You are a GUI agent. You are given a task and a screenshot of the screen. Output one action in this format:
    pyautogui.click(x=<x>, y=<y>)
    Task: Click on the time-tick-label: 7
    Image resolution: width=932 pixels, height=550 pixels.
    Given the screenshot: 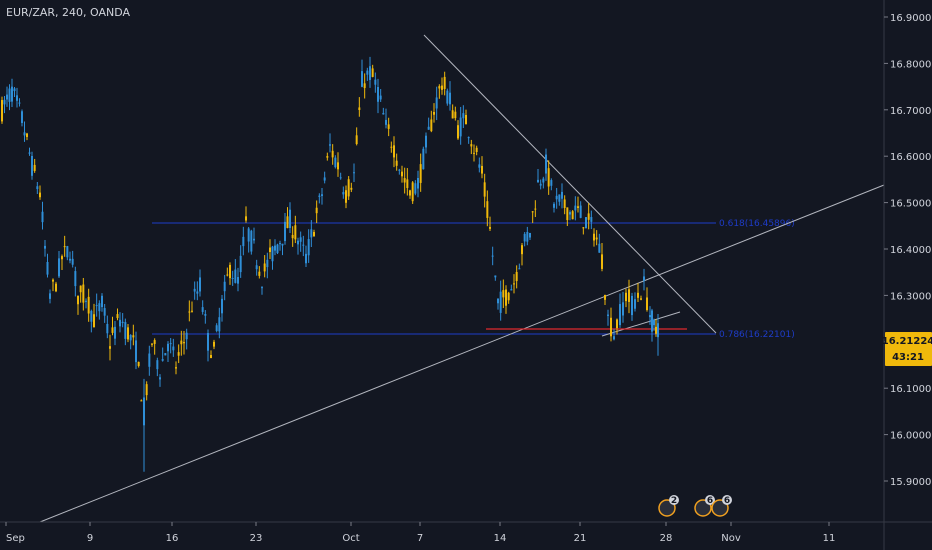 What is the action you would take?
    pyautogui.click(x=420, y=538)
    